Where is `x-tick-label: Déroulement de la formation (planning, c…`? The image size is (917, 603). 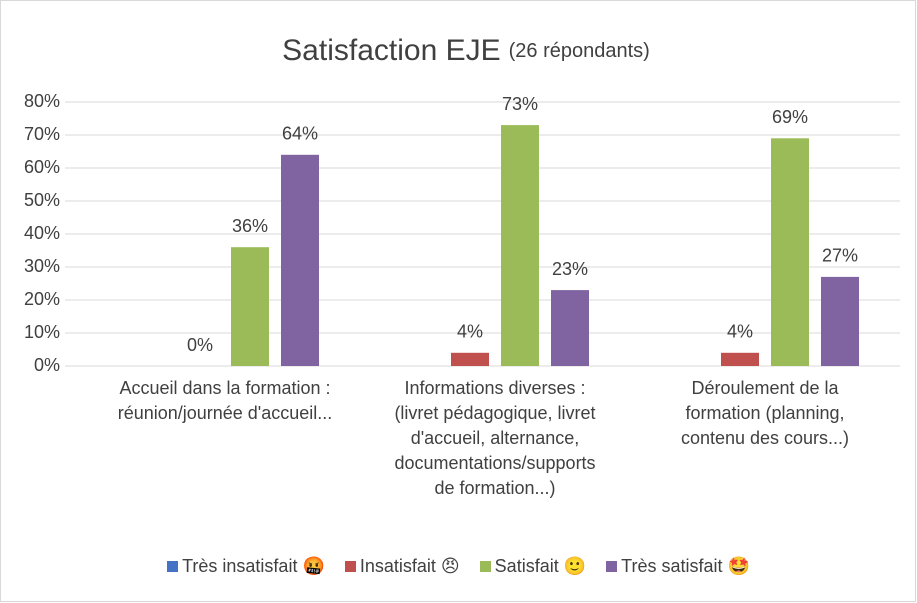
x-tick-label: Déroulement de la formation (planning, c… is located at coordinates (765, 413).